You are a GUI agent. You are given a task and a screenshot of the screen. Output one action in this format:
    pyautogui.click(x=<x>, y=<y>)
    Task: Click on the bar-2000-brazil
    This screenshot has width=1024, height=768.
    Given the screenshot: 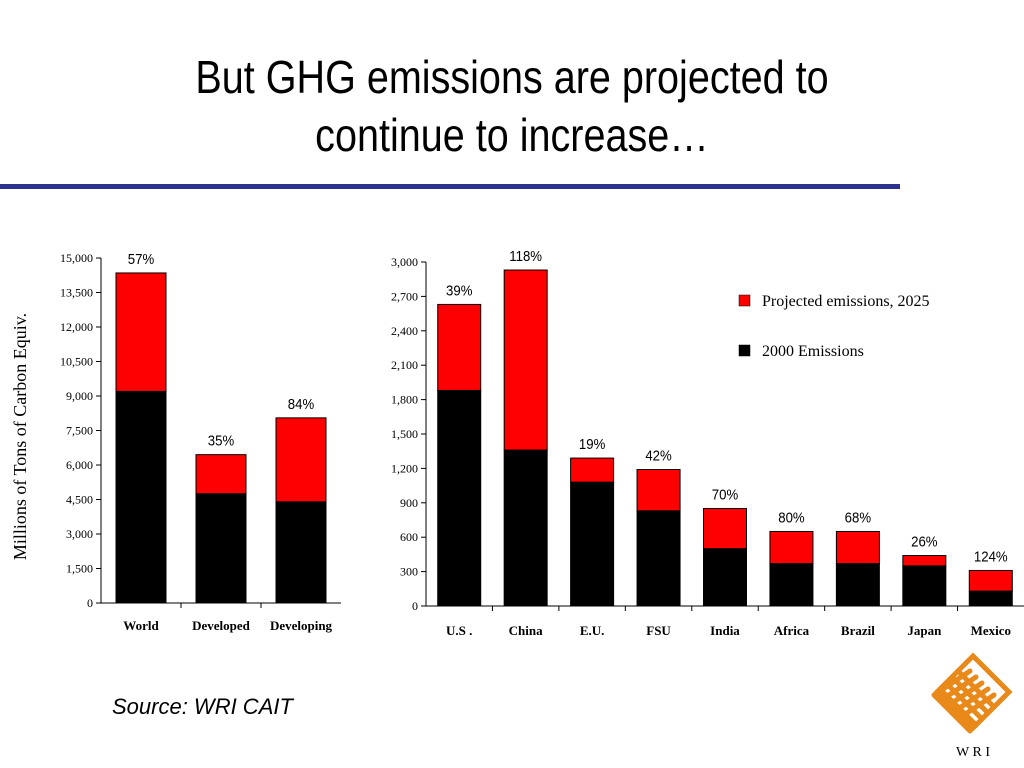 What is the action you would take?
    pyautogui.click(x=857, y=585)
    